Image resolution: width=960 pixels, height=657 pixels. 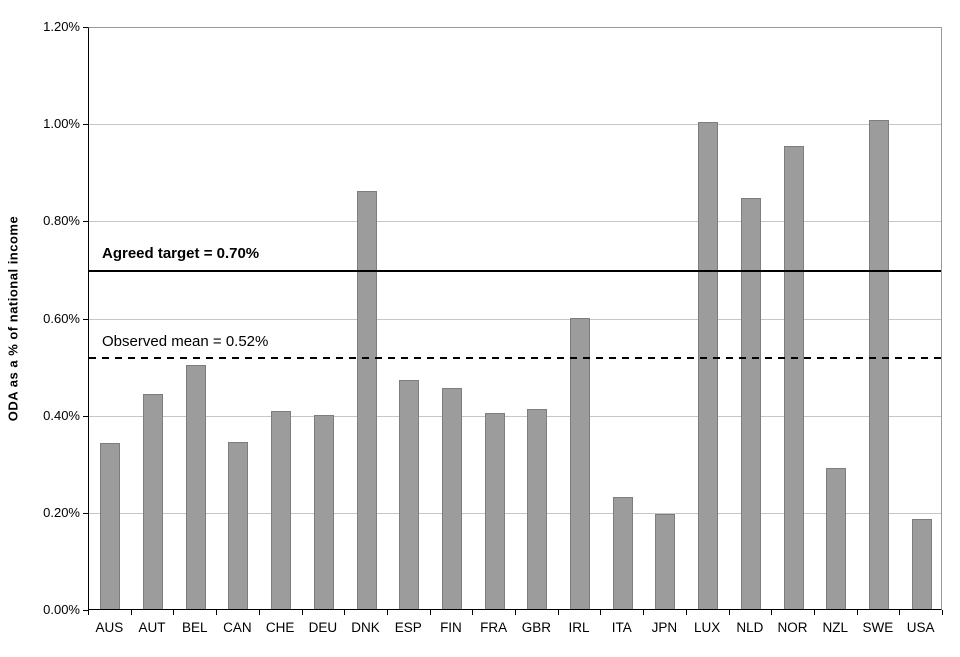 I want to click on x-tick-label-deu: DEU, so click(x=323, y=627).